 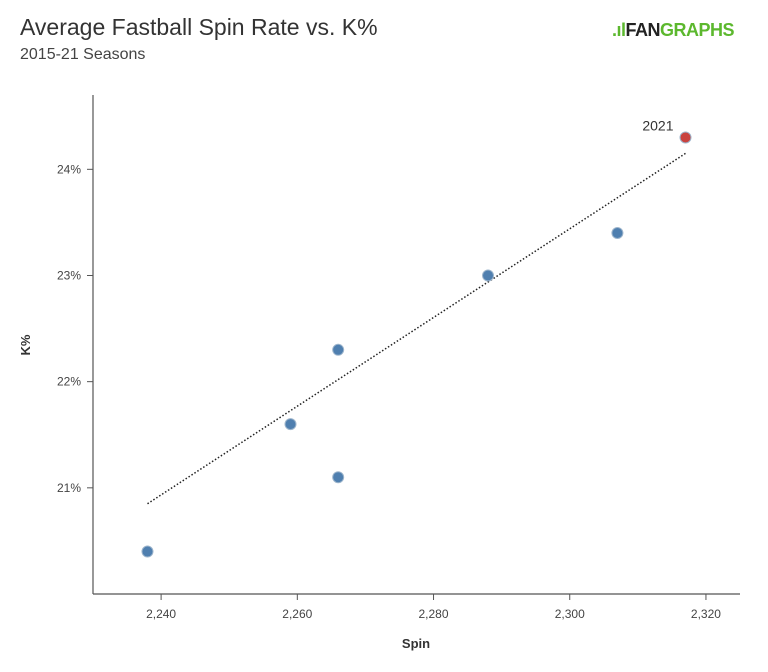 What do you see at coordinates (706, 614) in the screenshot?
I see `x-tick-label: 2,320` at bounding box center [706, 614].